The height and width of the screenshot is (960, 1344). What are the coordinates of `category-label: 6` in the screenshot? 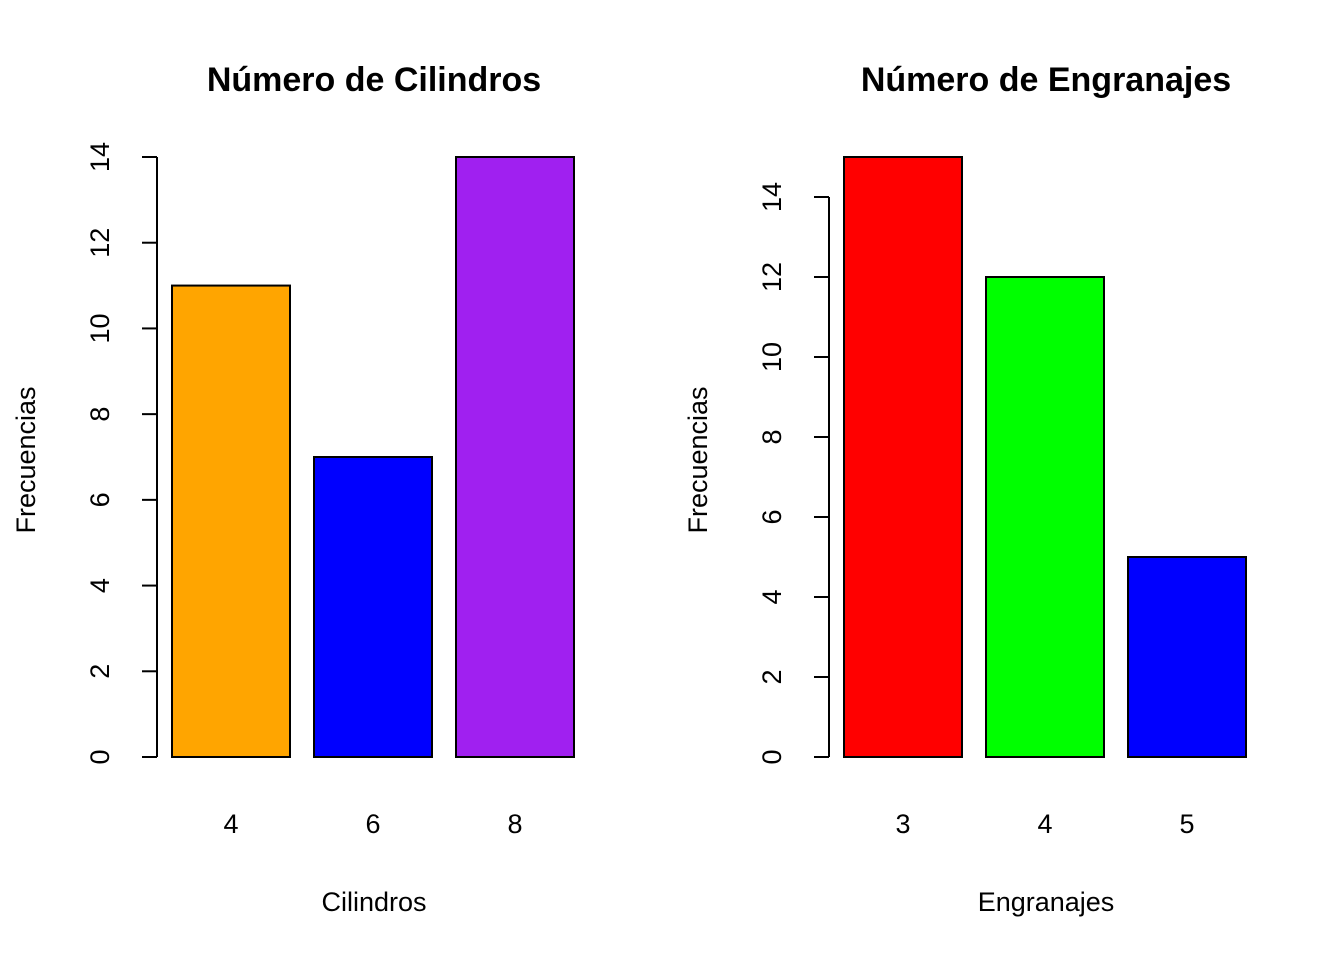 It's located at (372, 824).